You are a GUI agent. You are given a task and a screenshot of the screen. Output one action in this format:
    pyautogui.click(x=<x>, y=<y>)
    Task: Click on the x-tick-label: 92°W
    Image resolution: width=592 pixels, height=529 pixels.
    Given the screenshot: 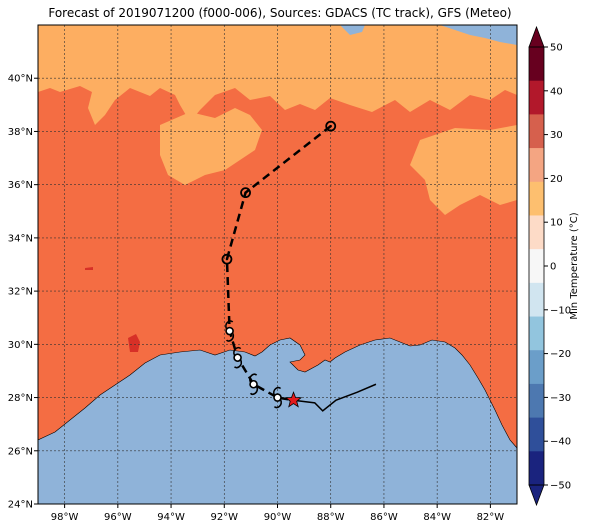 What is the action you would take?
    pyautogui.click(x=224, y=517)
    